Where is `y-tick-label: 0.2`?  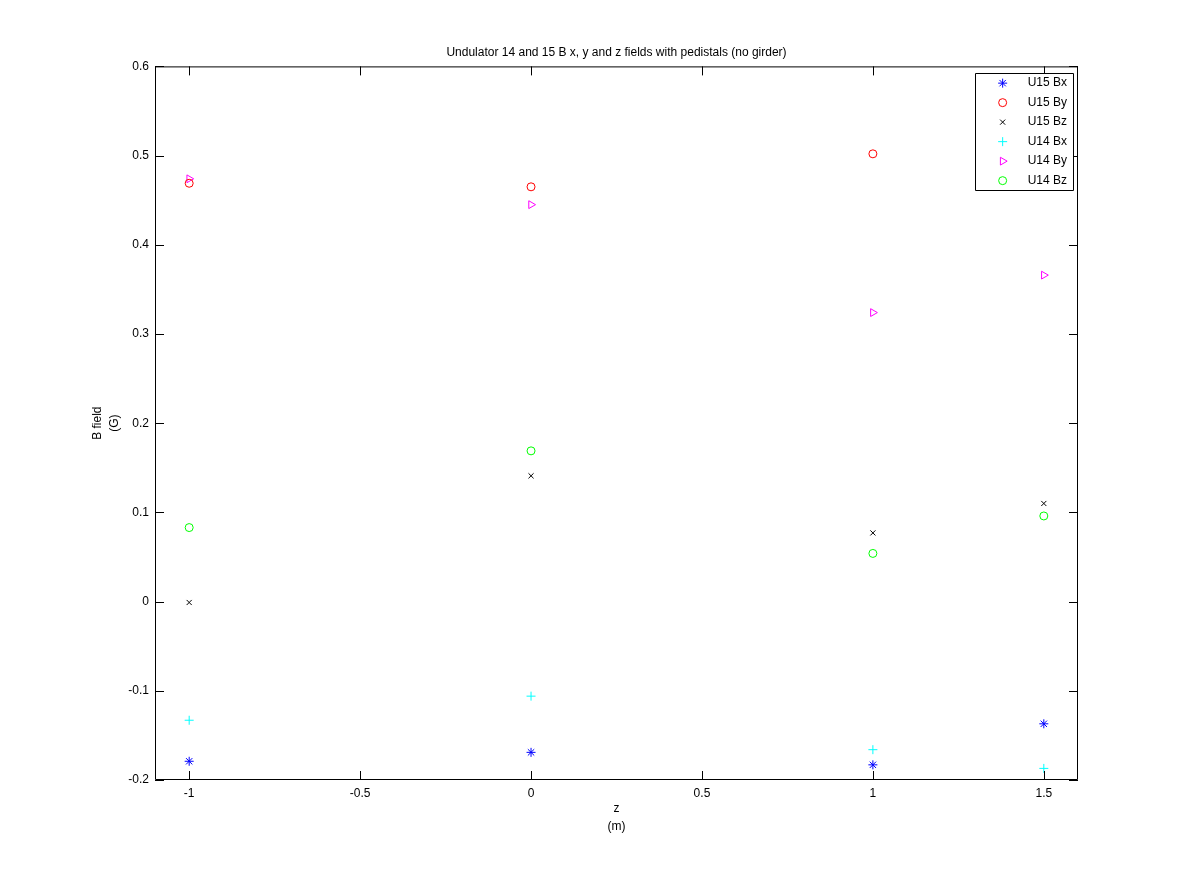 y-tick-label: 0.2 is located at coordinates (141, 422).